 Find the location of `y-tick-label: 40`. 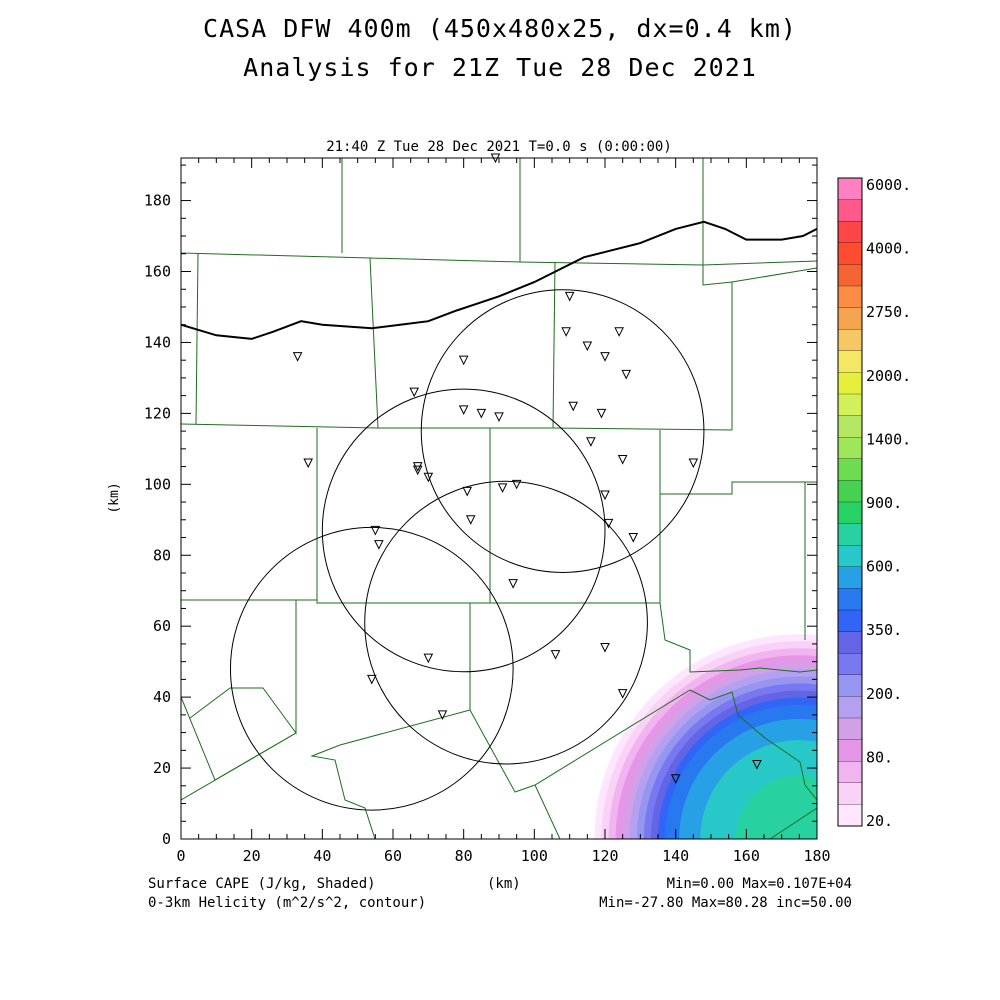

y-tick-label: 40 is located at coordinates (162, 697).